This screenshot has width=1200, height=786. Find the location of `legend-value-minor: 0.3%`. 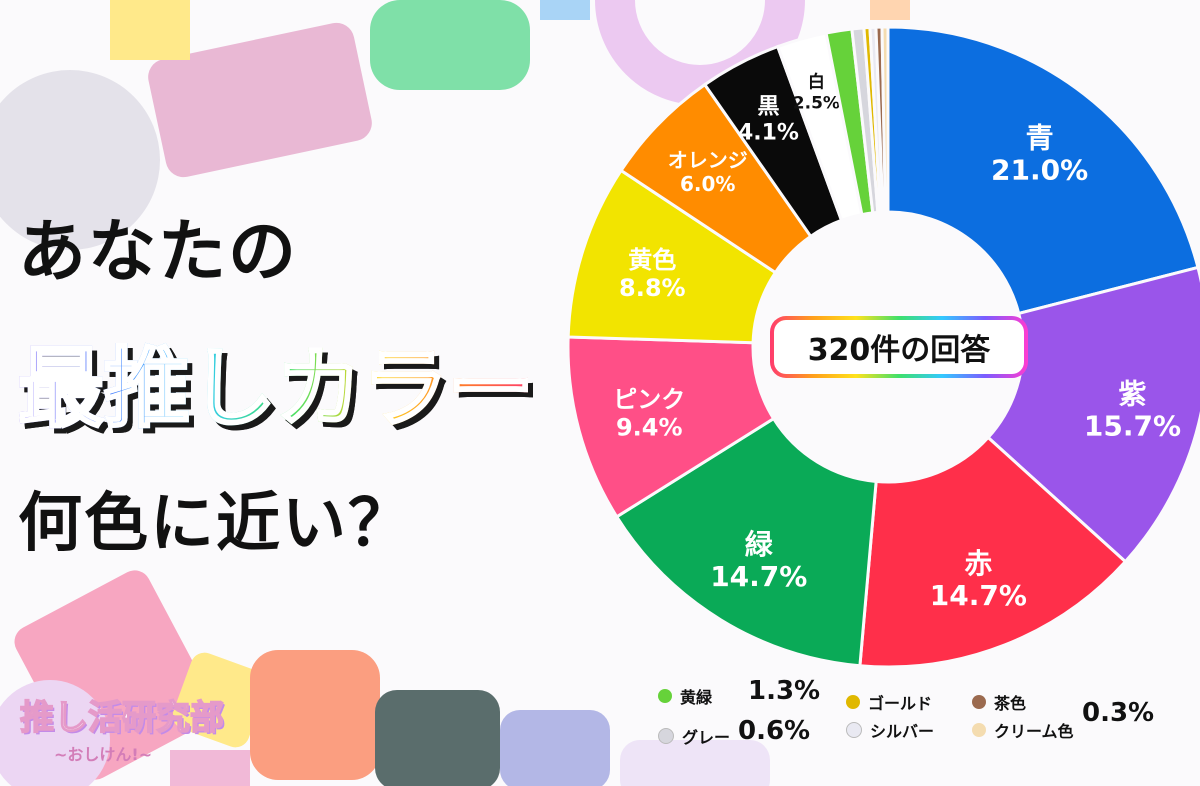

legend-value-minor: 0.3% is located at coordinates (1118, 713).